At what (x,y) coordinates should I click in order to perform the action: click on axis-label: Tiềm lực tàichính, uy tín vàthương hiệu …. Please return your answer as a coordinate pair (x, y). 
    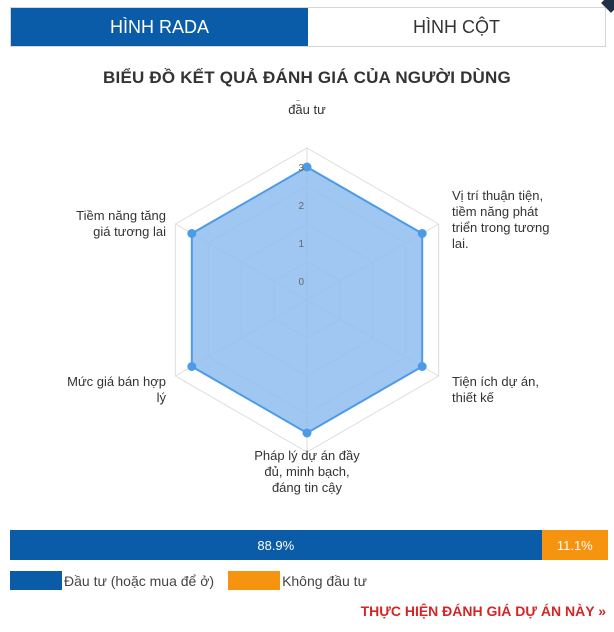
    Looking at the image, I should click on (306, 108).